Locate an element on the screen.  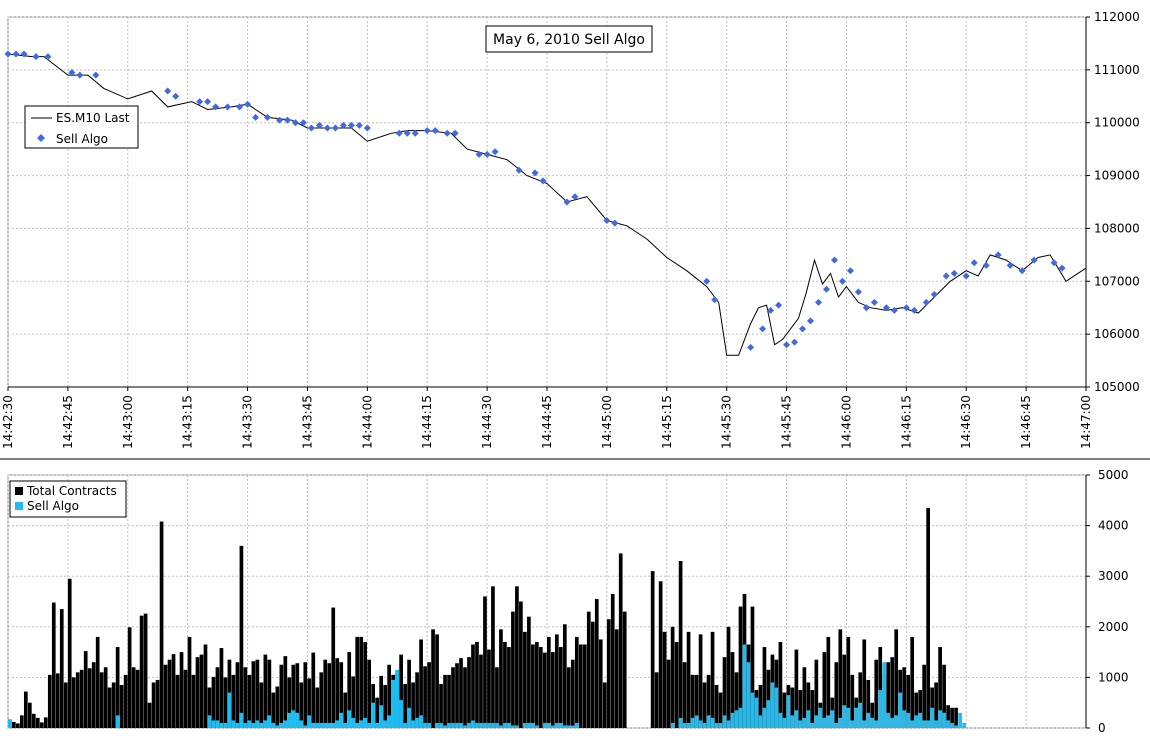
volume-legend-label-total: Total Contracts is located at coordinates (71, 491).